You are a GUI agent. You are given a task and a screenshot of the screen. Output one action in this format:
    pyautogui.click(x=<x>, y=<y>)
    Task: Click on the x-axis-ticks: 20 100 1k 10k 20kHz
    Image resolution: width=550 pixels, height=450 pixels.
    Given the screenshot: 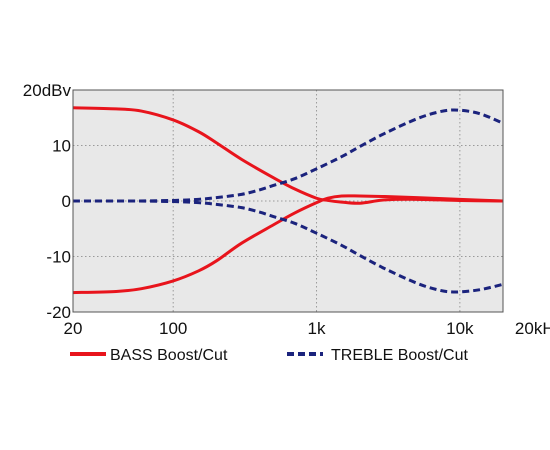 What is the action you would take?
    pyautogui.click(x=307, y=328)
    